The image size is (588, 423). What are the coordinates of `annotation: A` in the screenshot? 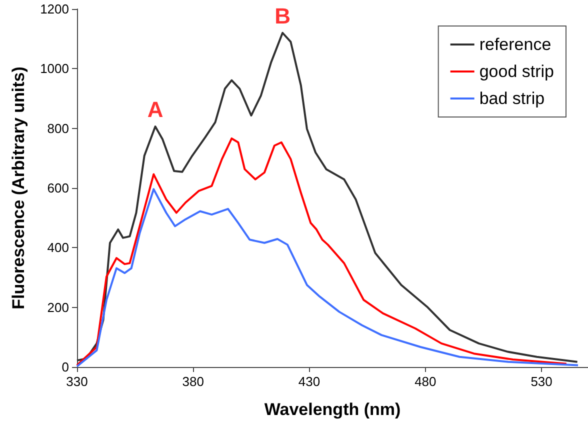 It's located at (155, 109).